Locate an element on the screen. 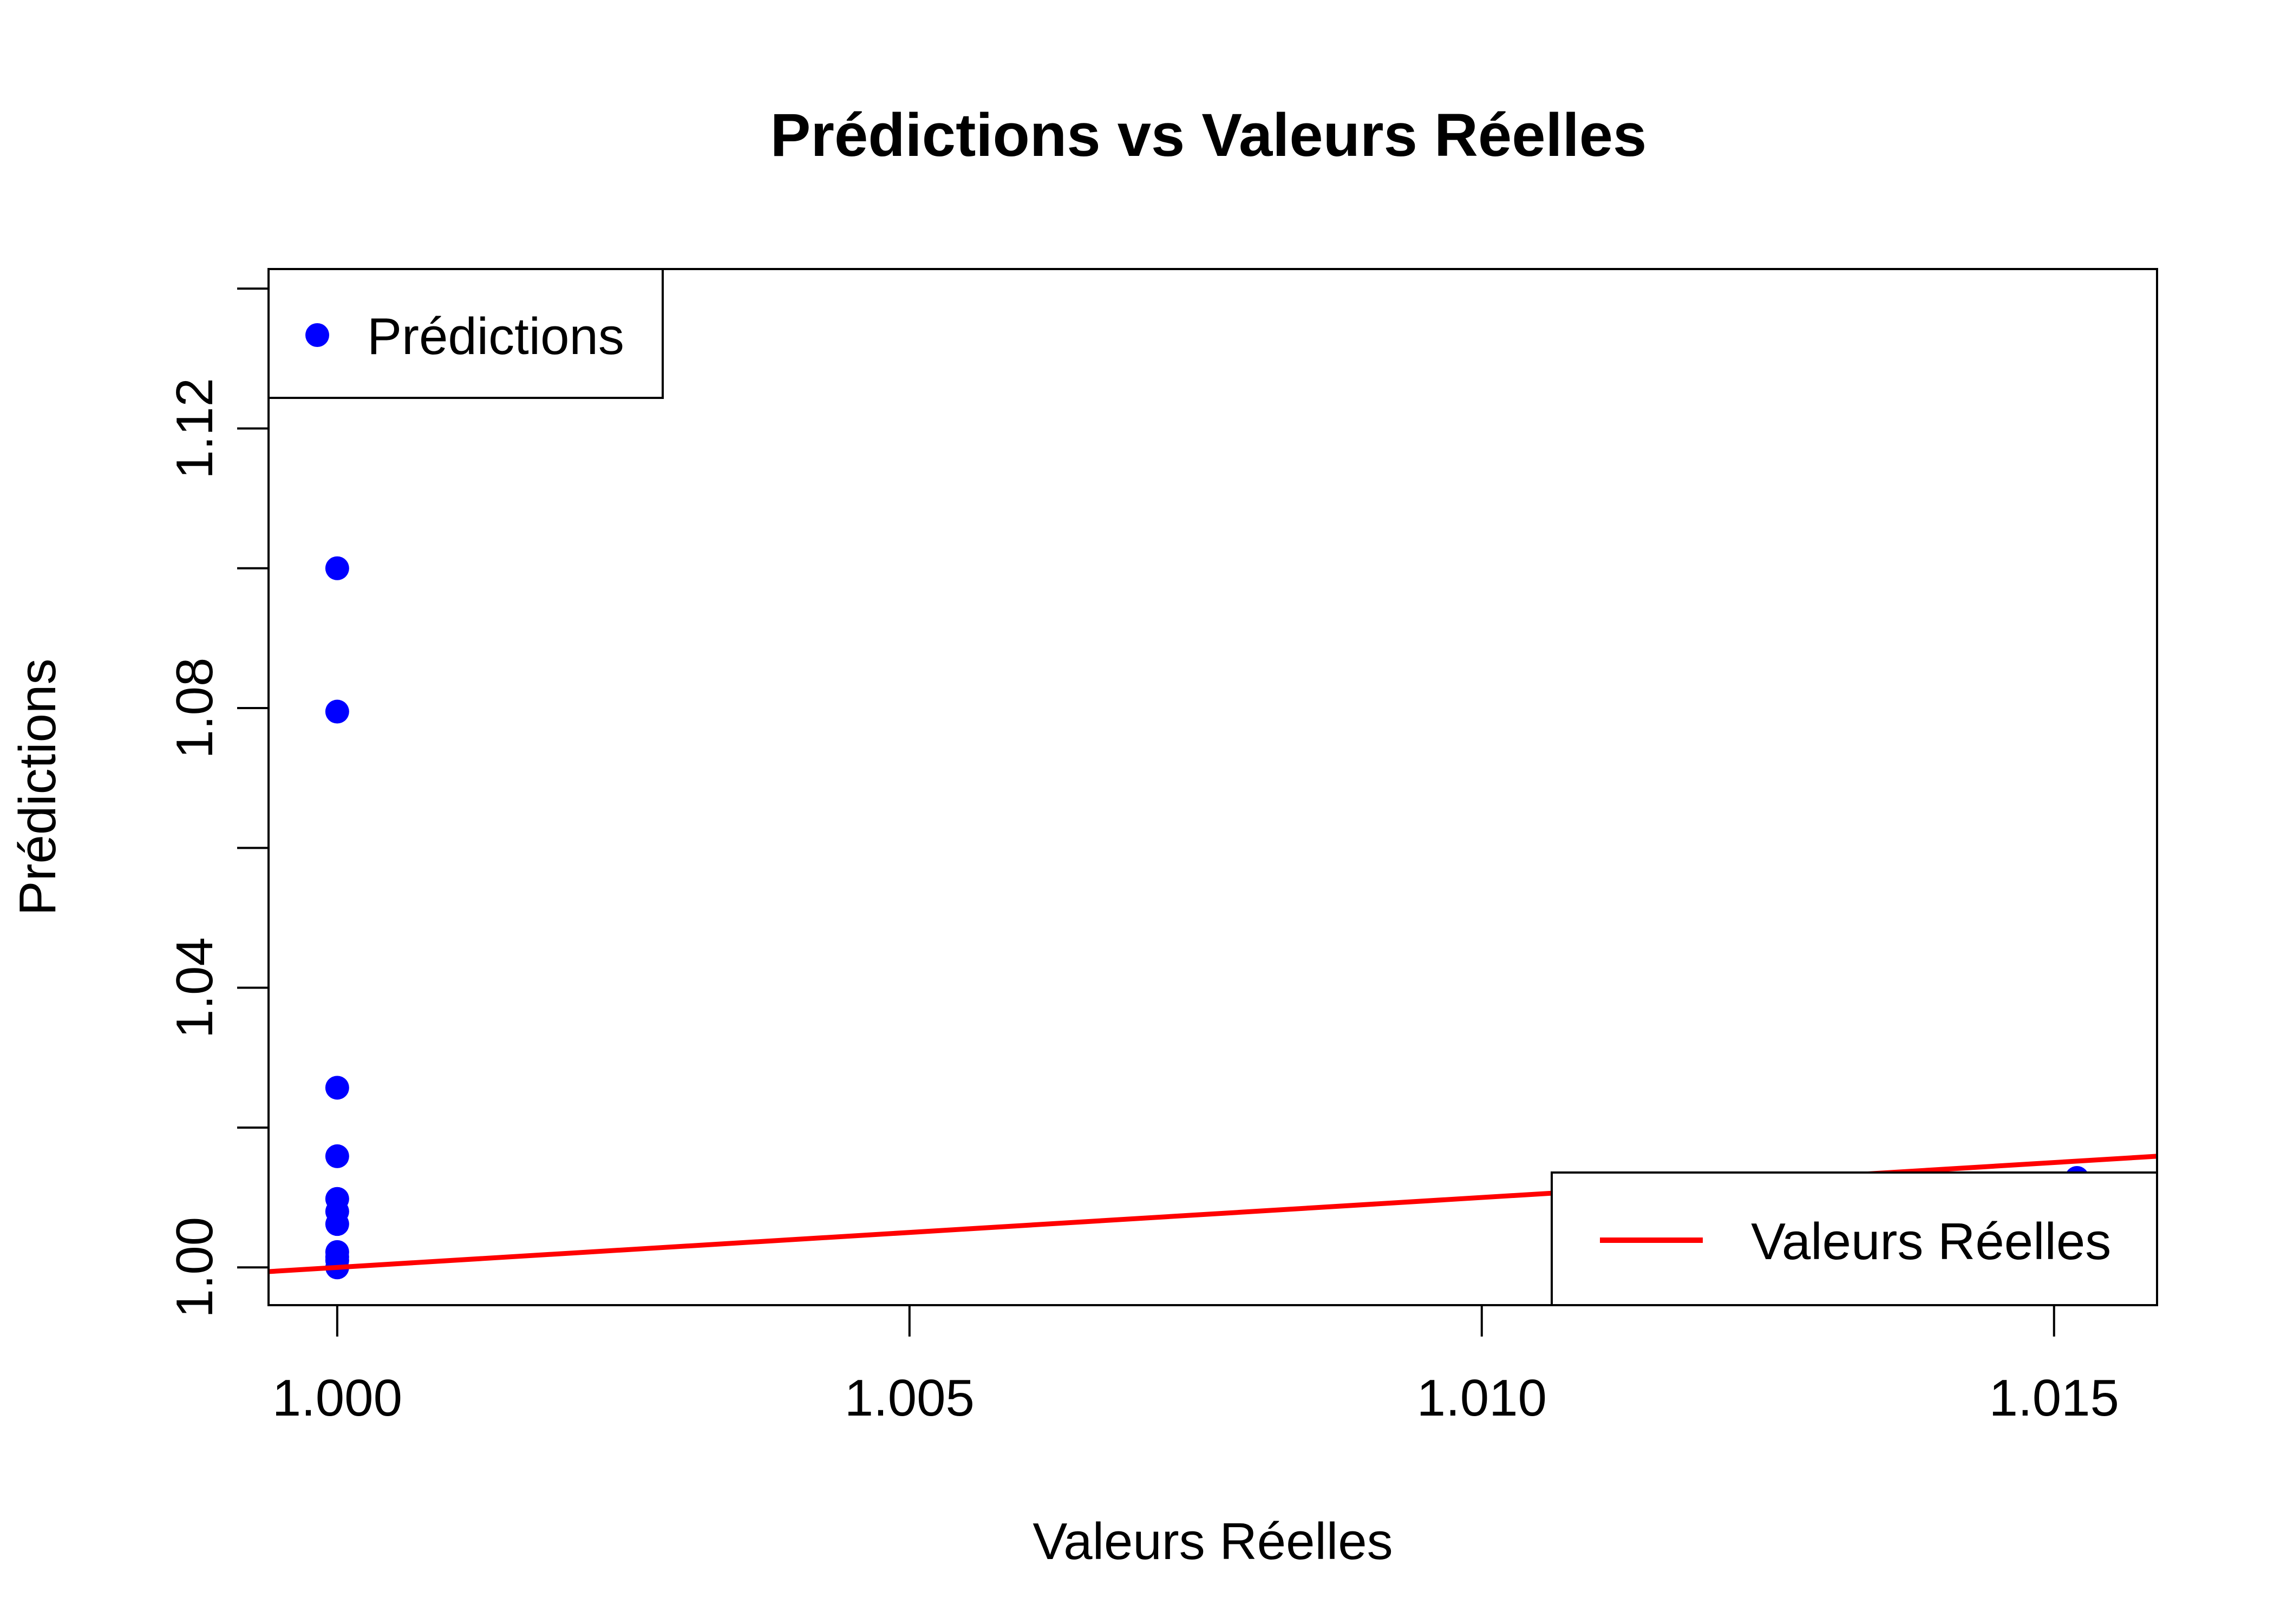 The image size is (2274, 1624). legend-actual-values: Valeurs Réelles is located at coordinates (1855, 1238).